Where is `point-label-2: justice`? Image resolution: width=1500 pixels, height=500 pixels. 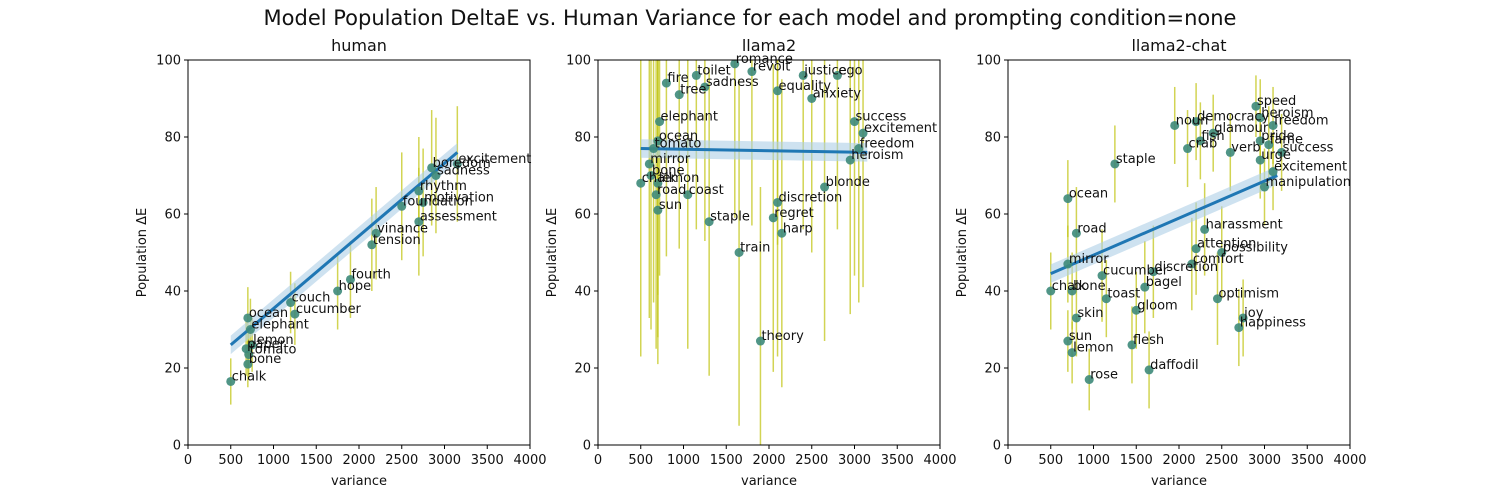 point-label-2: justice is located at coordinates (824, 70).